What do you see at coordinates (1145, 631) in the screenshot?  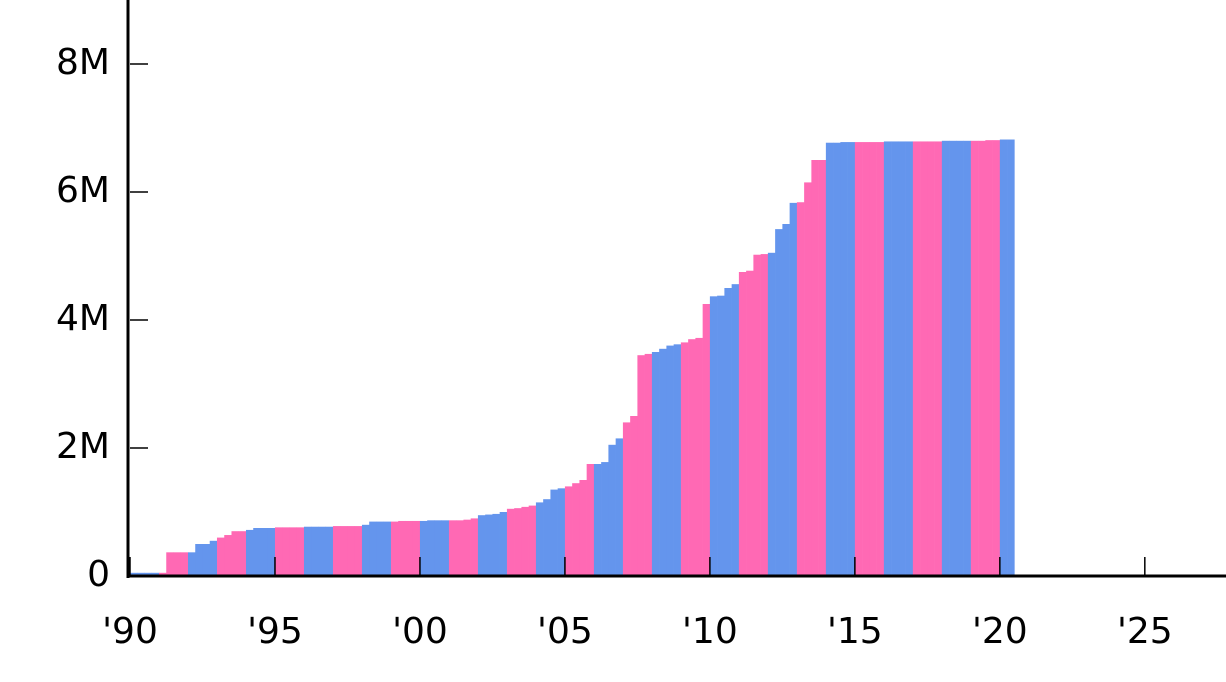 I see `x-tick-label: '25` at bounding box center [1145, 631].